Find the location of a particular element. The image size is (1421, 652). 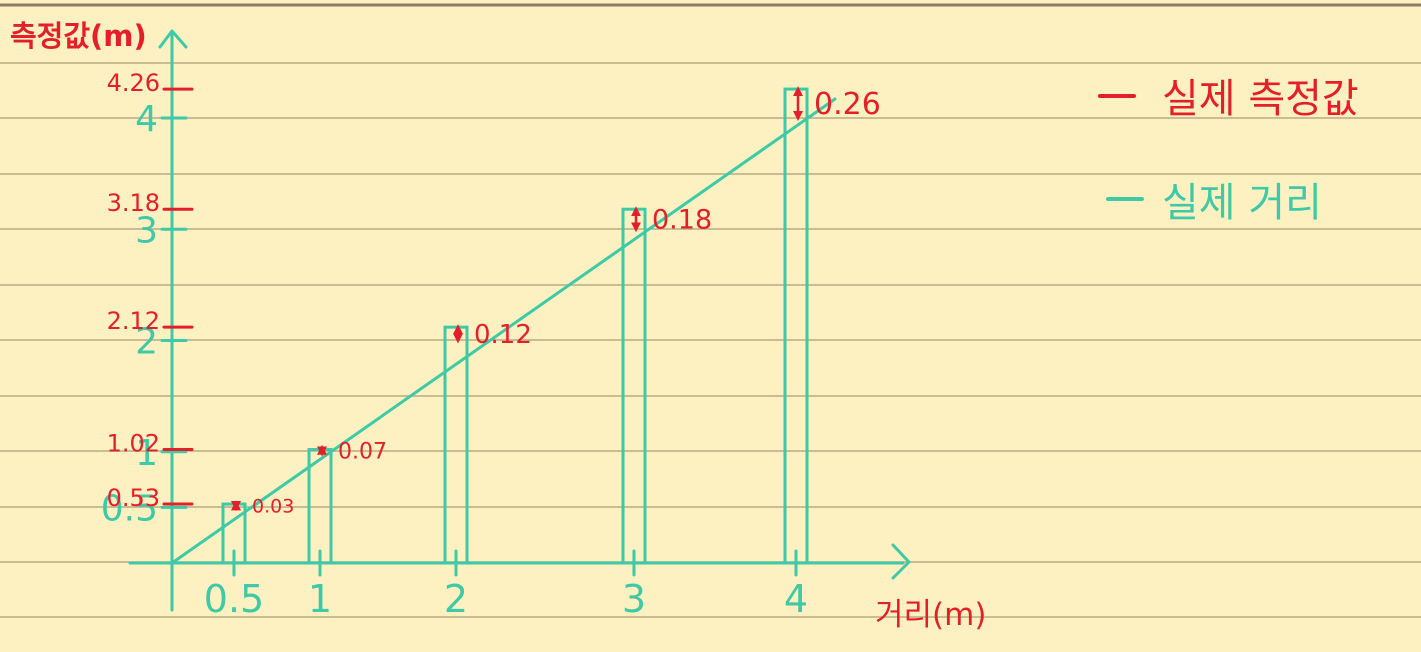

y-tick-label-measured: 4.26 is located at coordinates (133, 83).